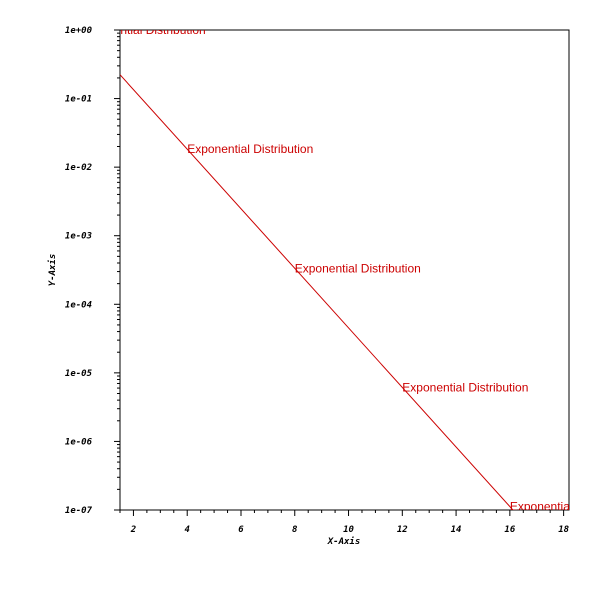  What do you see at coordinates (402, 530) in the screenshot?
I see `x-tick-label: 12` at bounding box center [402, 530].